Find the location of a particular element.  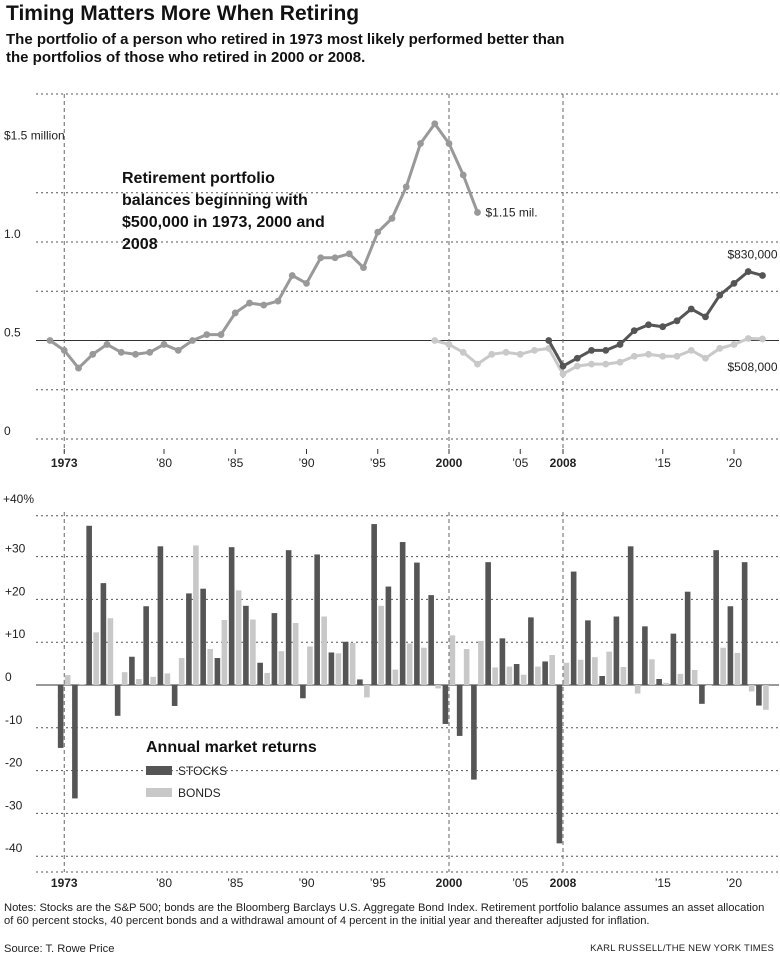

y-tick-label: 0.5 is located at coordinates (12, 333).